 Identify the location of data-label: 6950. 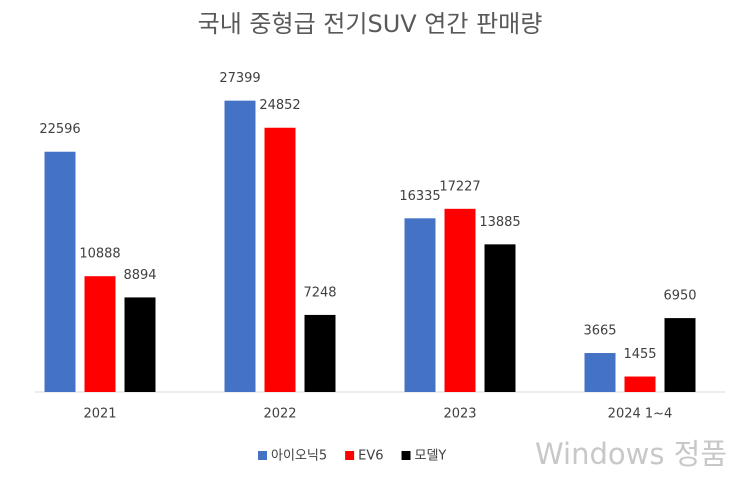
(679, 296).